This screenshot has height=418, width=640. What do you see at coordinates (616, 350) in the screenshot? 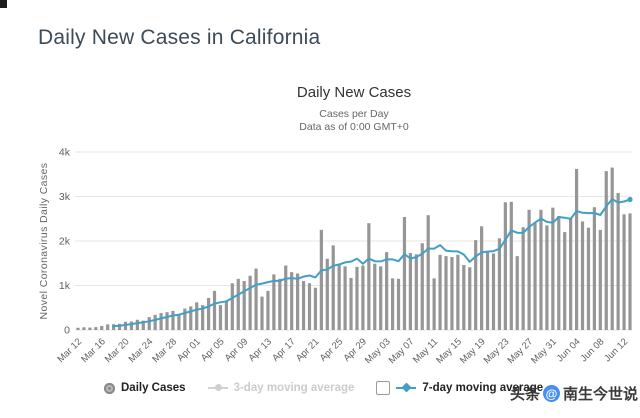
I see `svg-text: Jun 12` at bounding box center [616, 350].